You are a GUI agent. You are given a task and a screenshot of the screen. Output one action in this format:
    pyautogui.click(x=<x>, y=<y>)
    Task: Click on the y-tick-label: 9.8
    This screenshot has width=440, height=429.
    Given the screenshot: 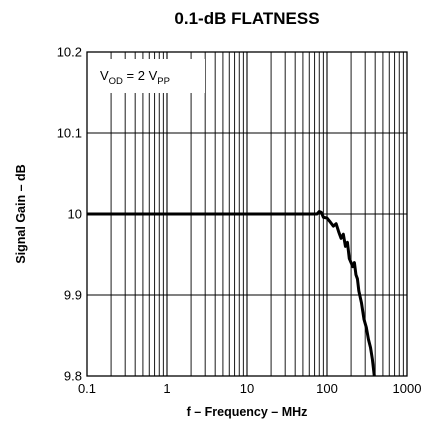 What is the action you would take?
    pyautogui.click(x=73, y=376)
    